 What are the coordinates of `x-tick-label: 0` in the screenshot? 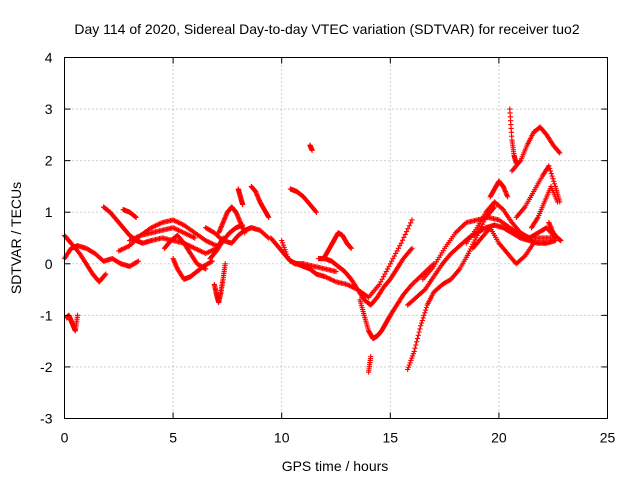 It's located at (65, 438).